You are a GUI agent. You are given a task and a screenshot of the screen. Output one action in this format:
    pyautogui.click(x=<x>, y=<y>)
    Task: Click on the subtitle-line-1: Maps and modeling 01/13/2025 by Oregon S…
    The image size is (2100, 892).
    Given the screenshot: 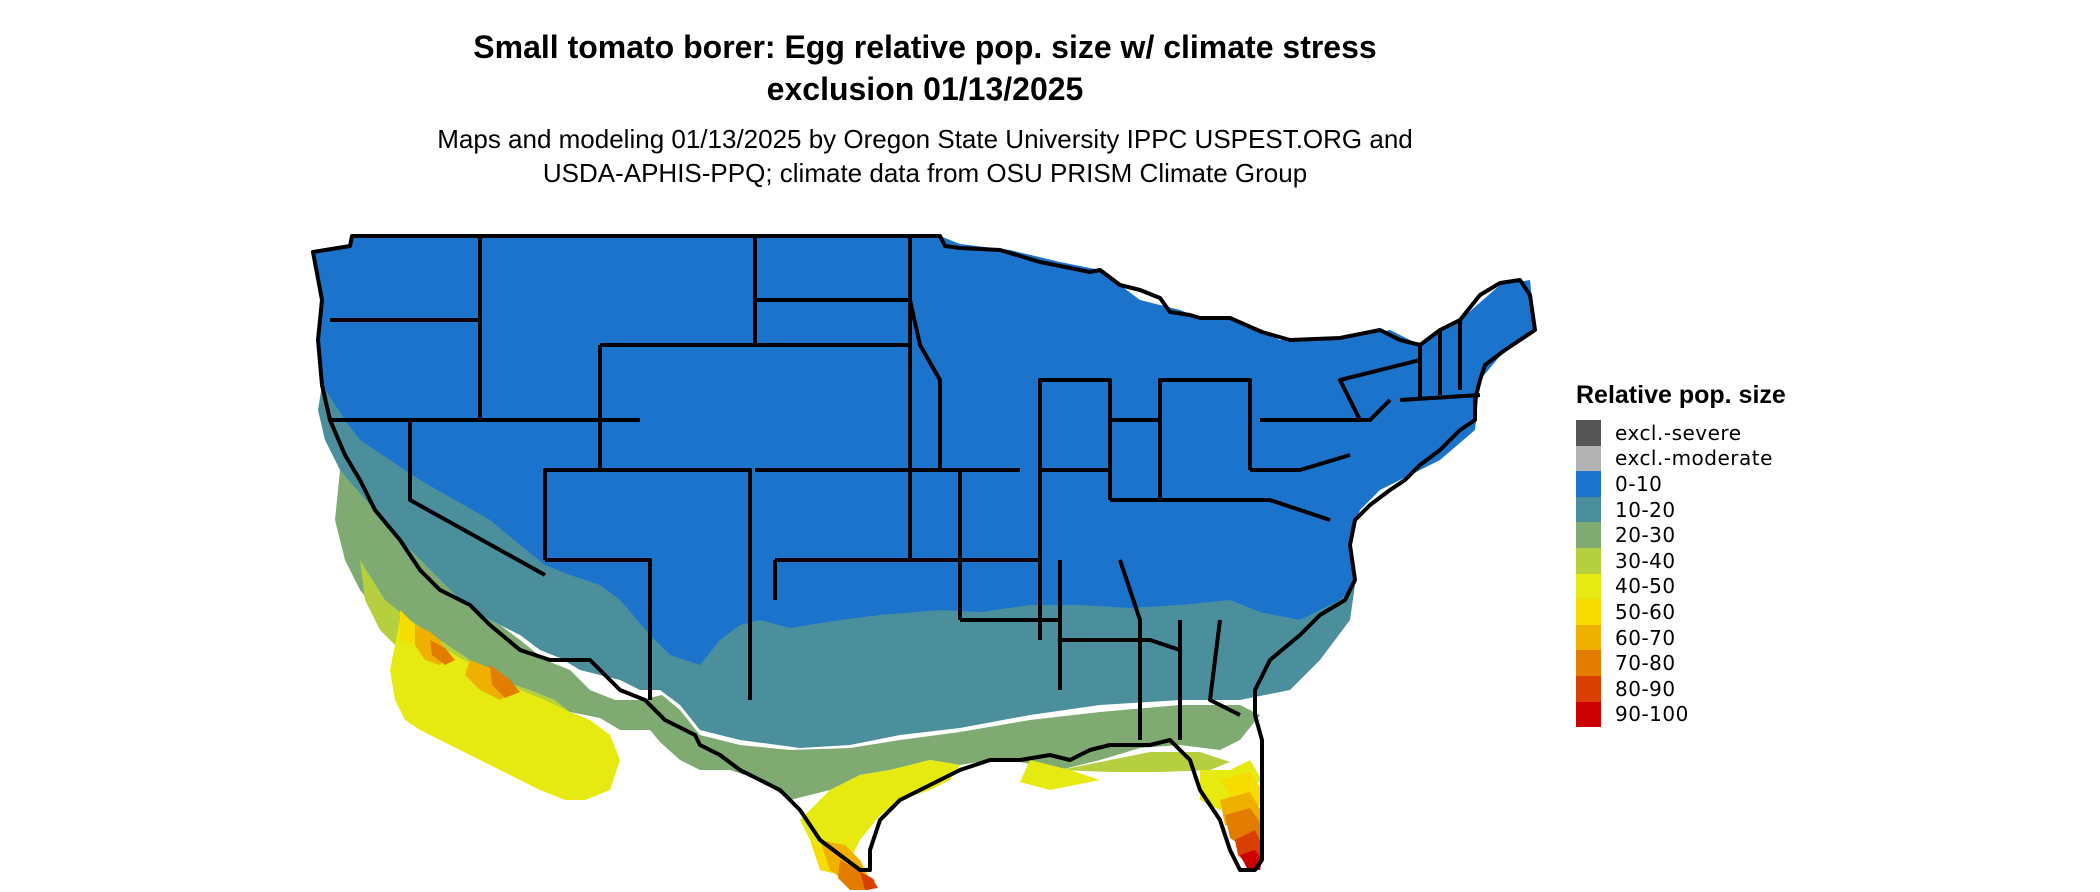 What is the action you would take?
    pyautogui.click(x=925, y=139)
    